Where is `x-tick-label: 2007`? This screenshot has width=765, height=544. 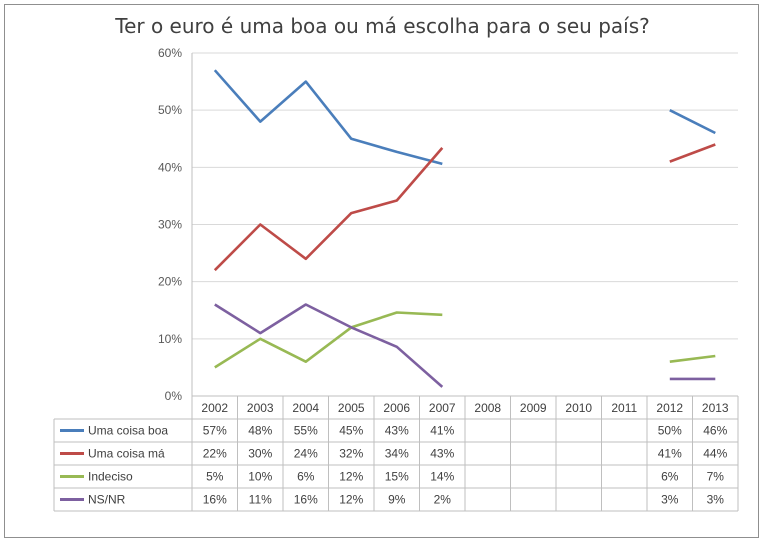 x-tick-label: 2007 is located at coordinates (442, 408).